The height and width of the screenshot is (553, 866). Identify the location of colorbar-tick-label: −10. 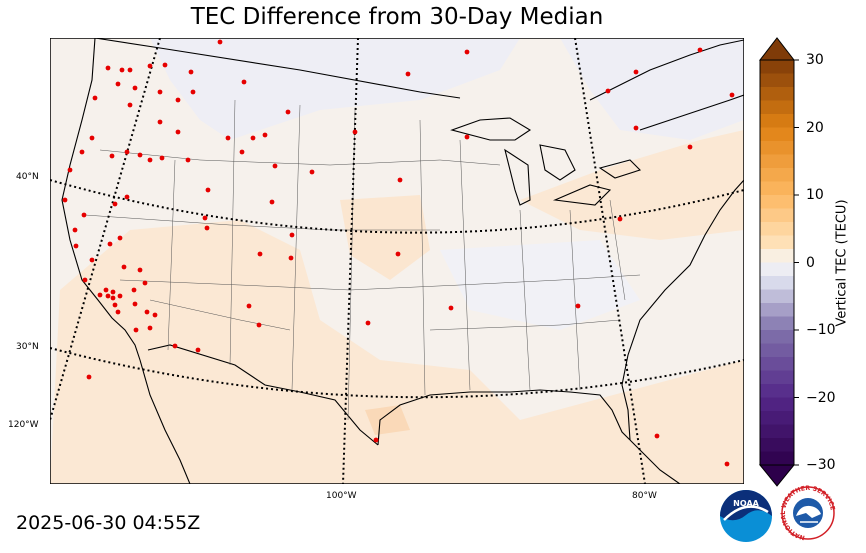
(821, 330).